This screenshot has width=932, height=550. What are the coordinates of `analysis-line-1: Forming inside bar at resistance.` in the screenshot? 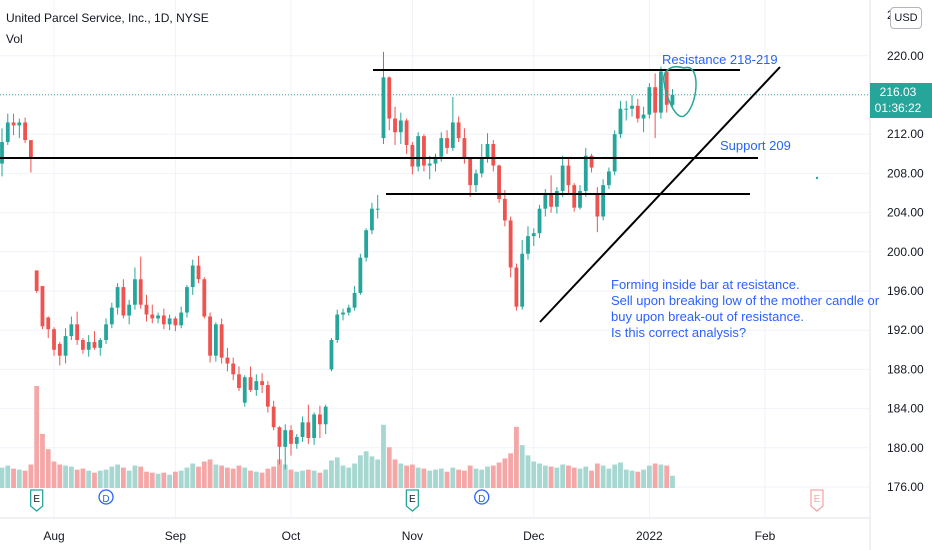 It's located at (705, 284).